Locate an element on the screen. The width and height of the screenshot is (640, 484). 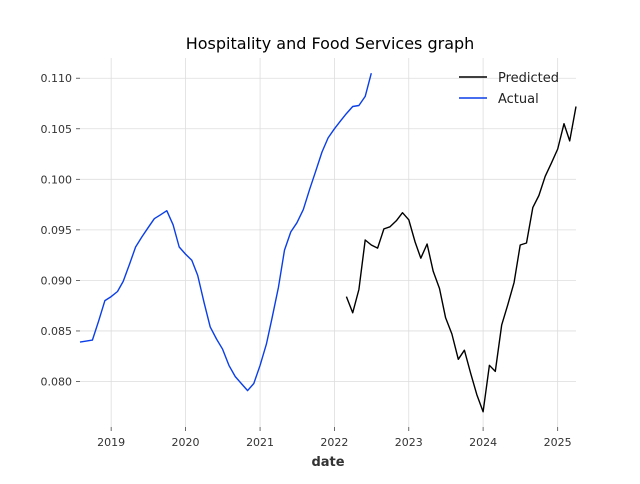
y-tick-label: 0.090 is located at coordinates (57, 280).